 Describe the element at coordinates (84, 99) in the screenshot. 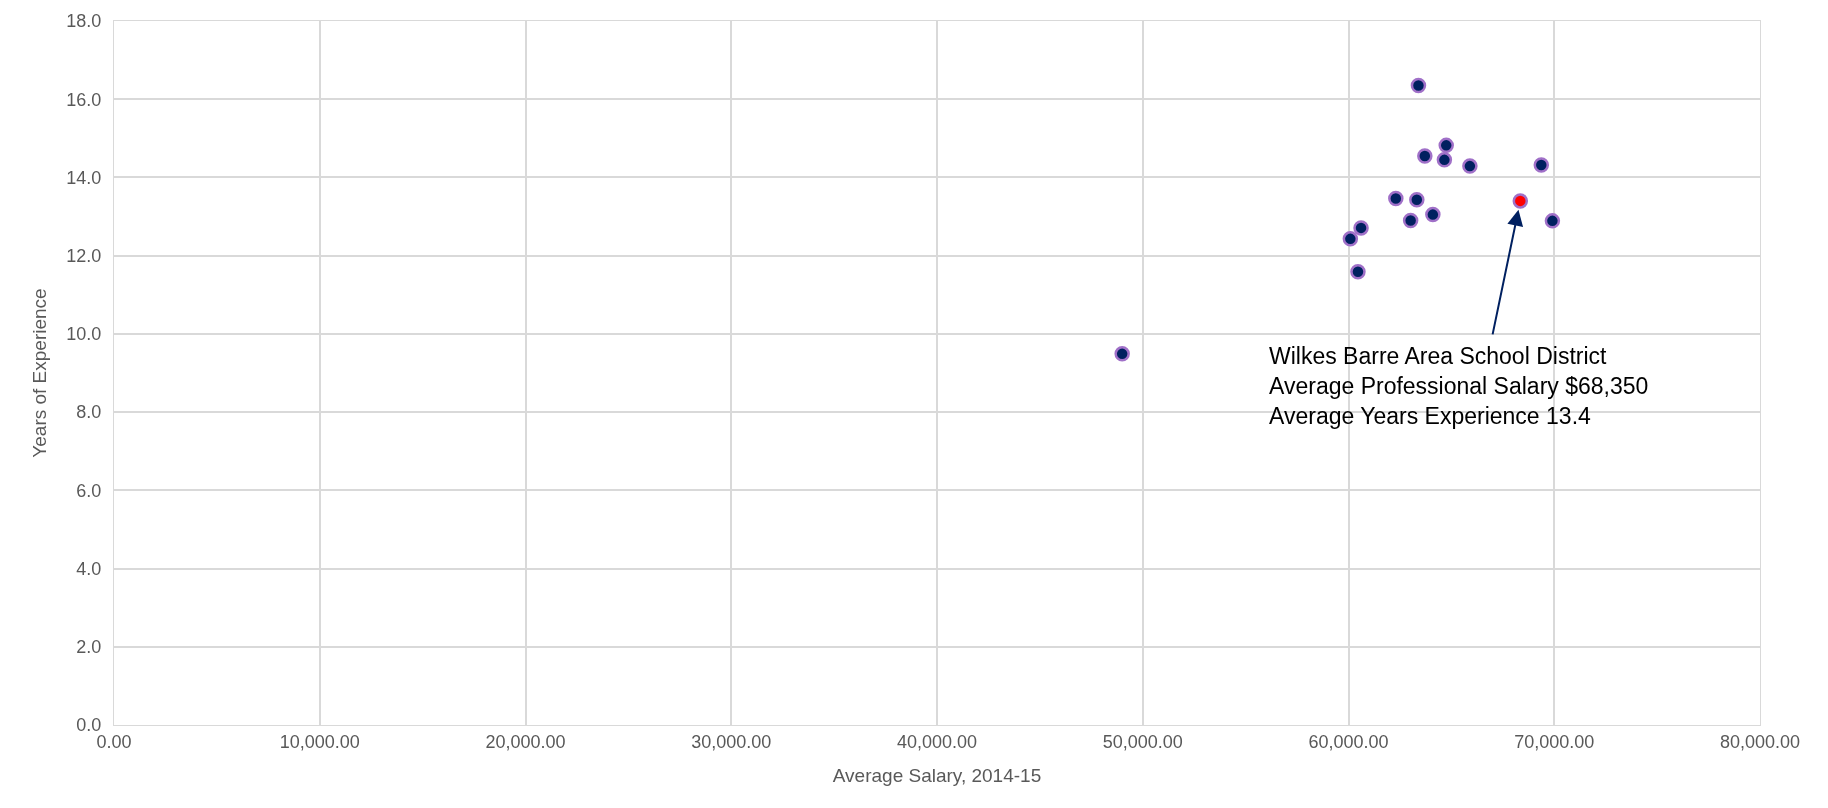

I see `y-tick-label: 16.0` at that location.